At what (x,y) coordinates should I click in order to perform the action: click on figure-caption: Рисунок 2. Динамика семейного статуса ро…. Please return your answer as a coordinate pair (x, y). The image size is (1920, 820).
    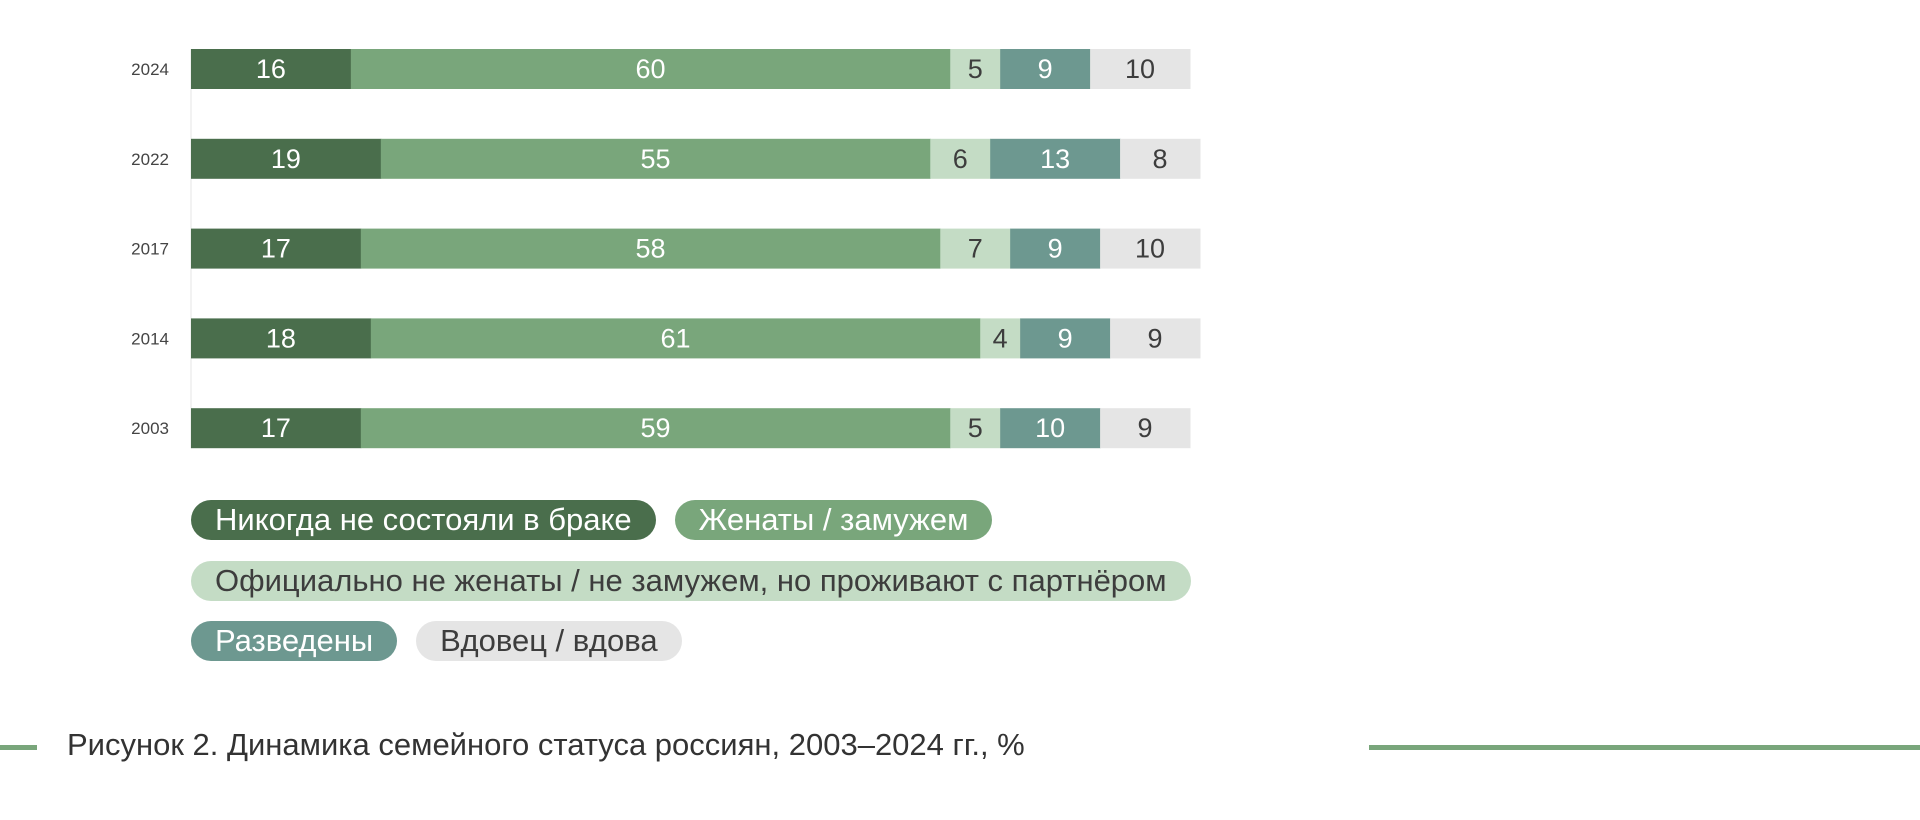
    Looking at the image, I should click on (546, 744).